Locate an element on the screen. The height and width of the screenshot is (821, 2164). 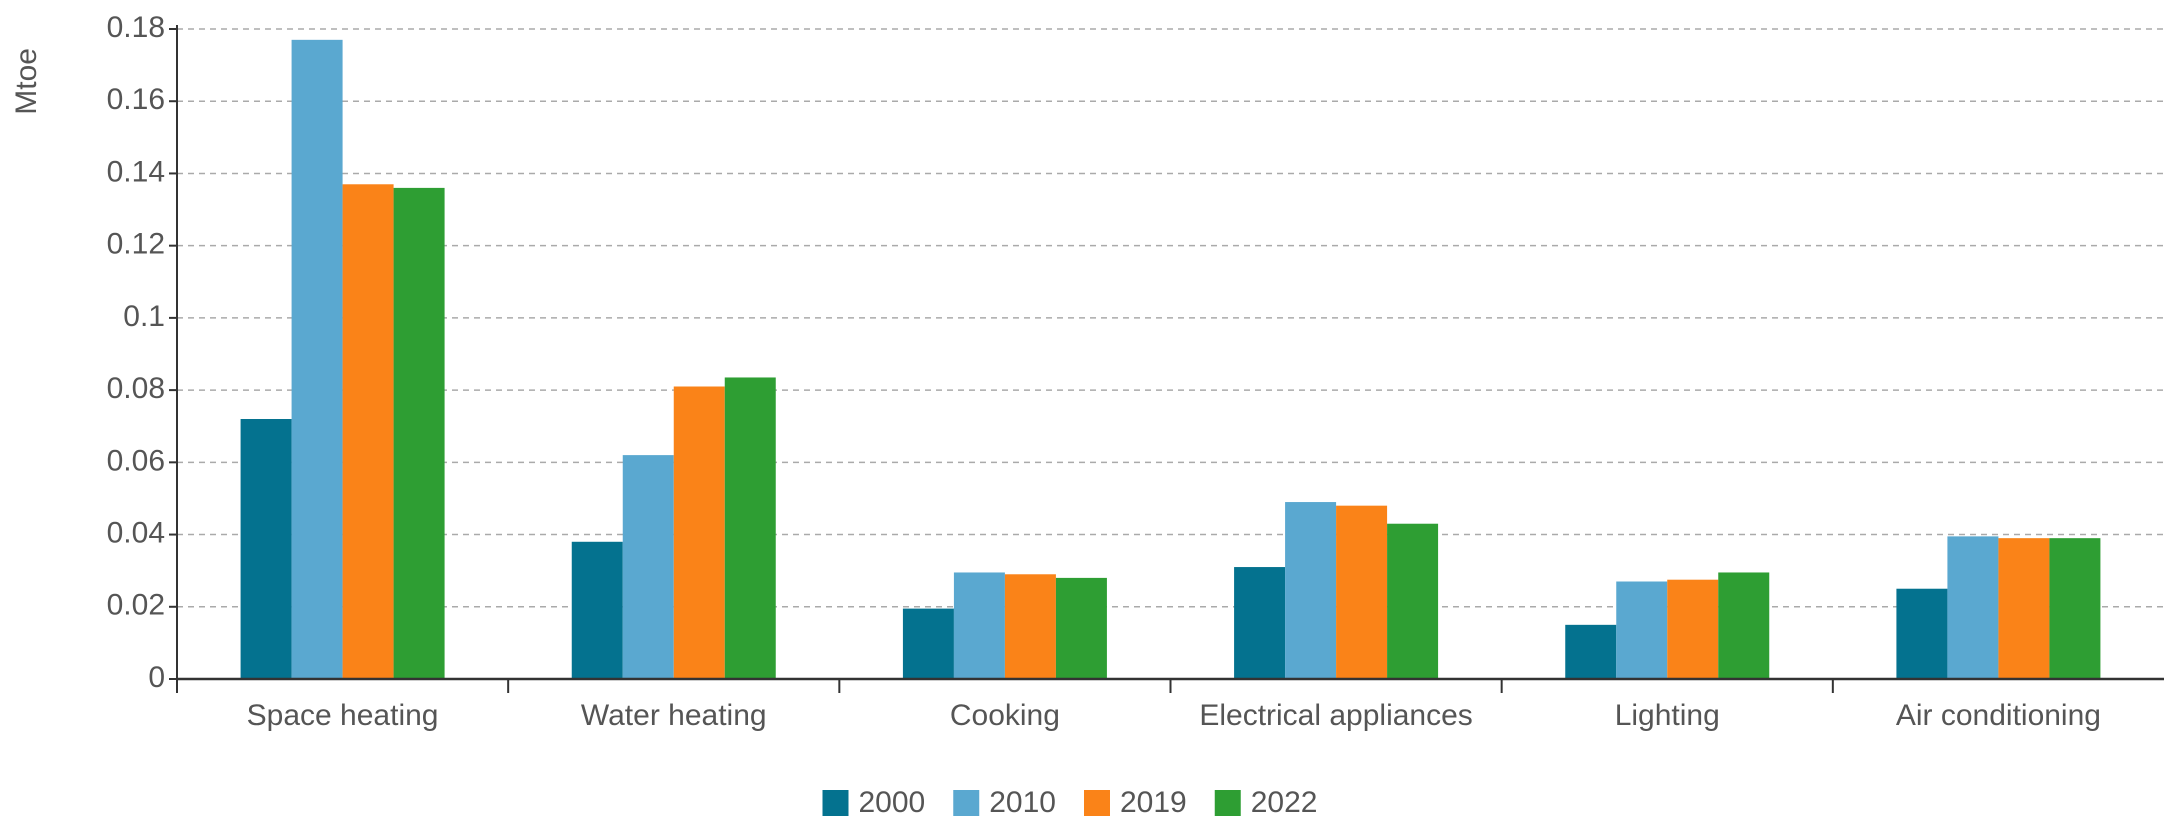
x-tick-label: Electrical appliances is located at coordinates (1336, 716).